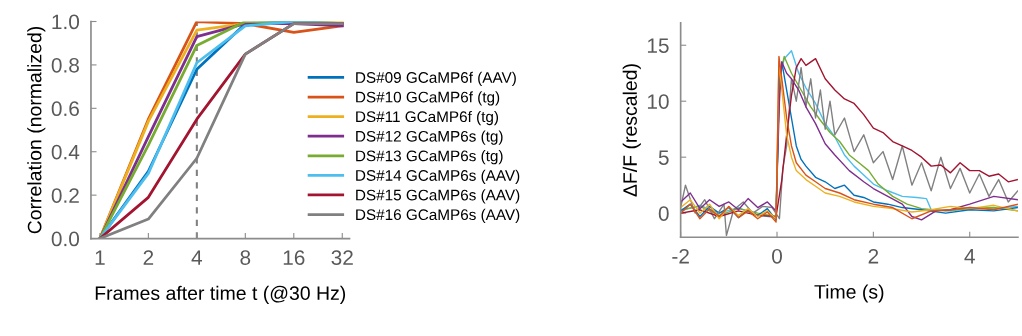 This screenshot has width=1022, height=336. I want to click on y-tick-label: 0.4, so click(65, 152).